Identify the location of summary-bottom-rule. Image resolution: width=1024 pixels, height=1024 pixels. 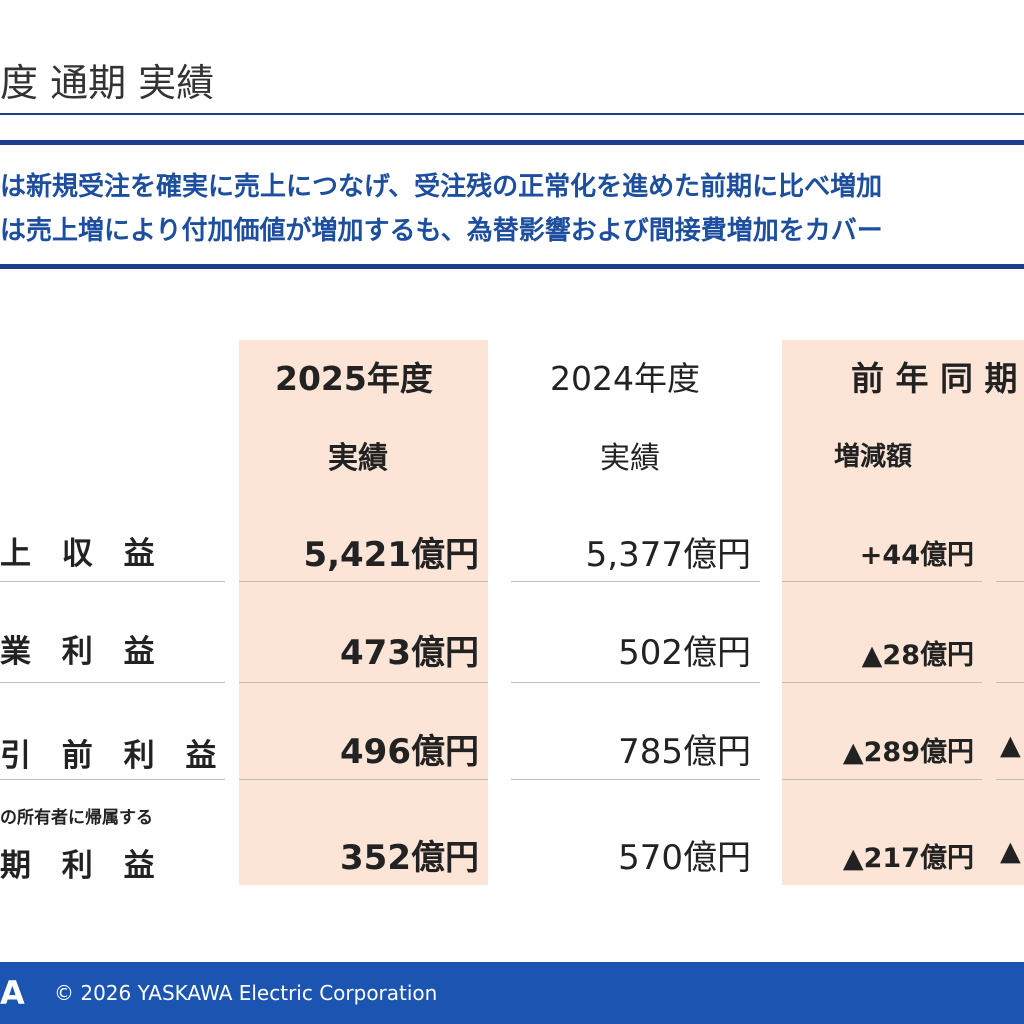
(512, 266).